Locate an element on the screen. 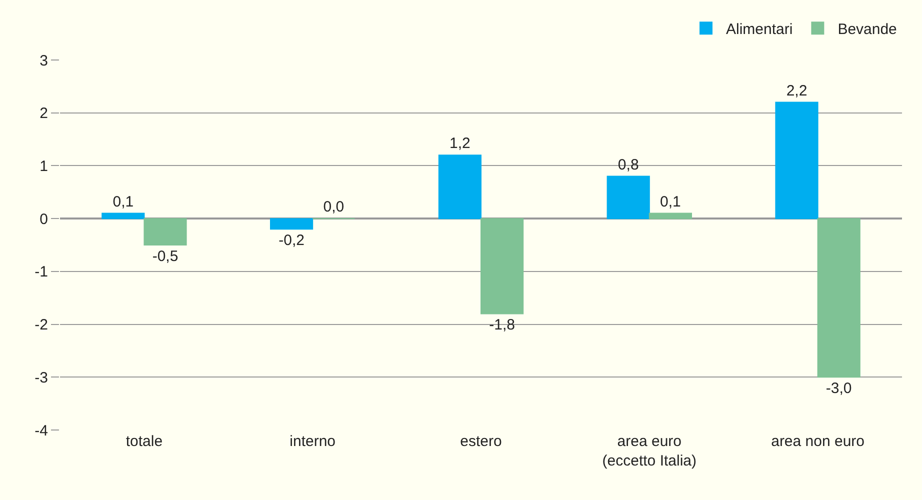 This screenshot has height=500, width=922. data-label: -0,2 is located at coordinates (291, 241).